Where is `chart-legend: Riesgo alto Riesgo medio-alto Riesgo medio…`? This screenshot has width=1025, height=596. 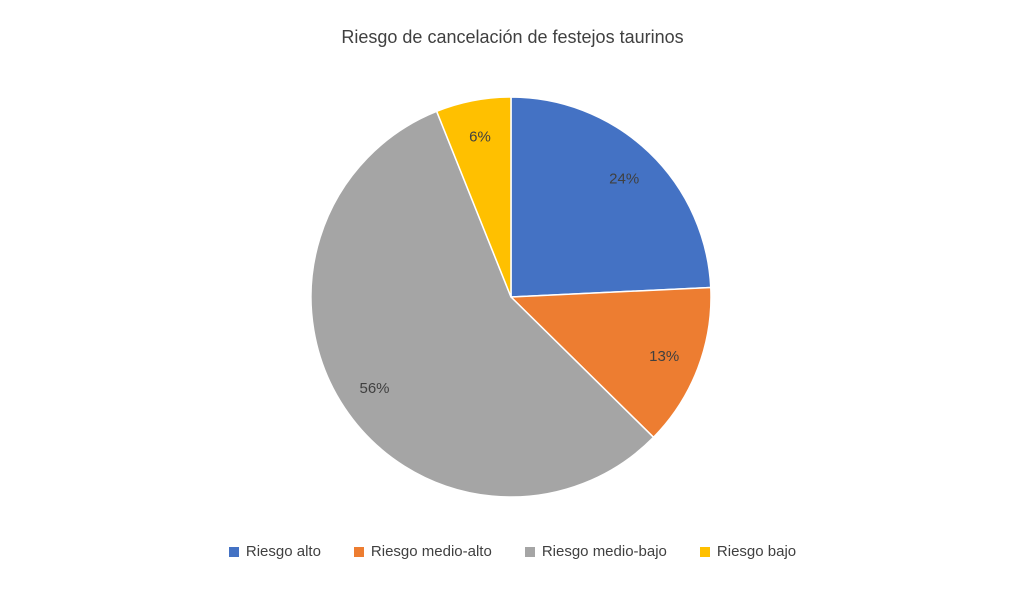
chart-legend: Riesgo alto Riesgo medio-alto Riesgo medio… is located at coordinates (512, 551).